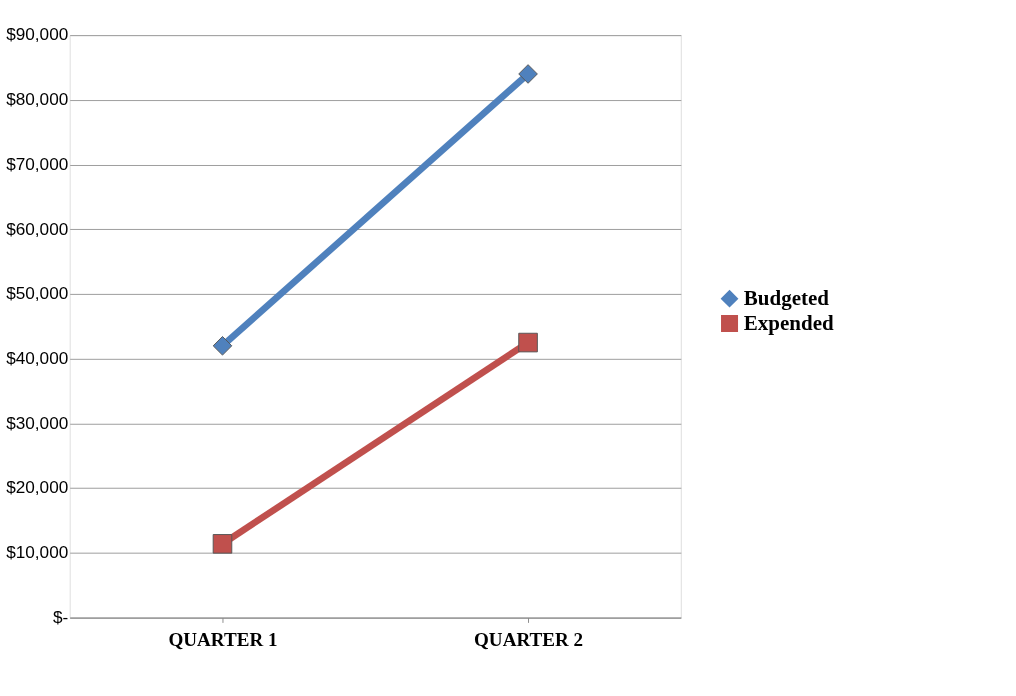  I want to click on y-tick-label: $50,000, so click(37, 293).